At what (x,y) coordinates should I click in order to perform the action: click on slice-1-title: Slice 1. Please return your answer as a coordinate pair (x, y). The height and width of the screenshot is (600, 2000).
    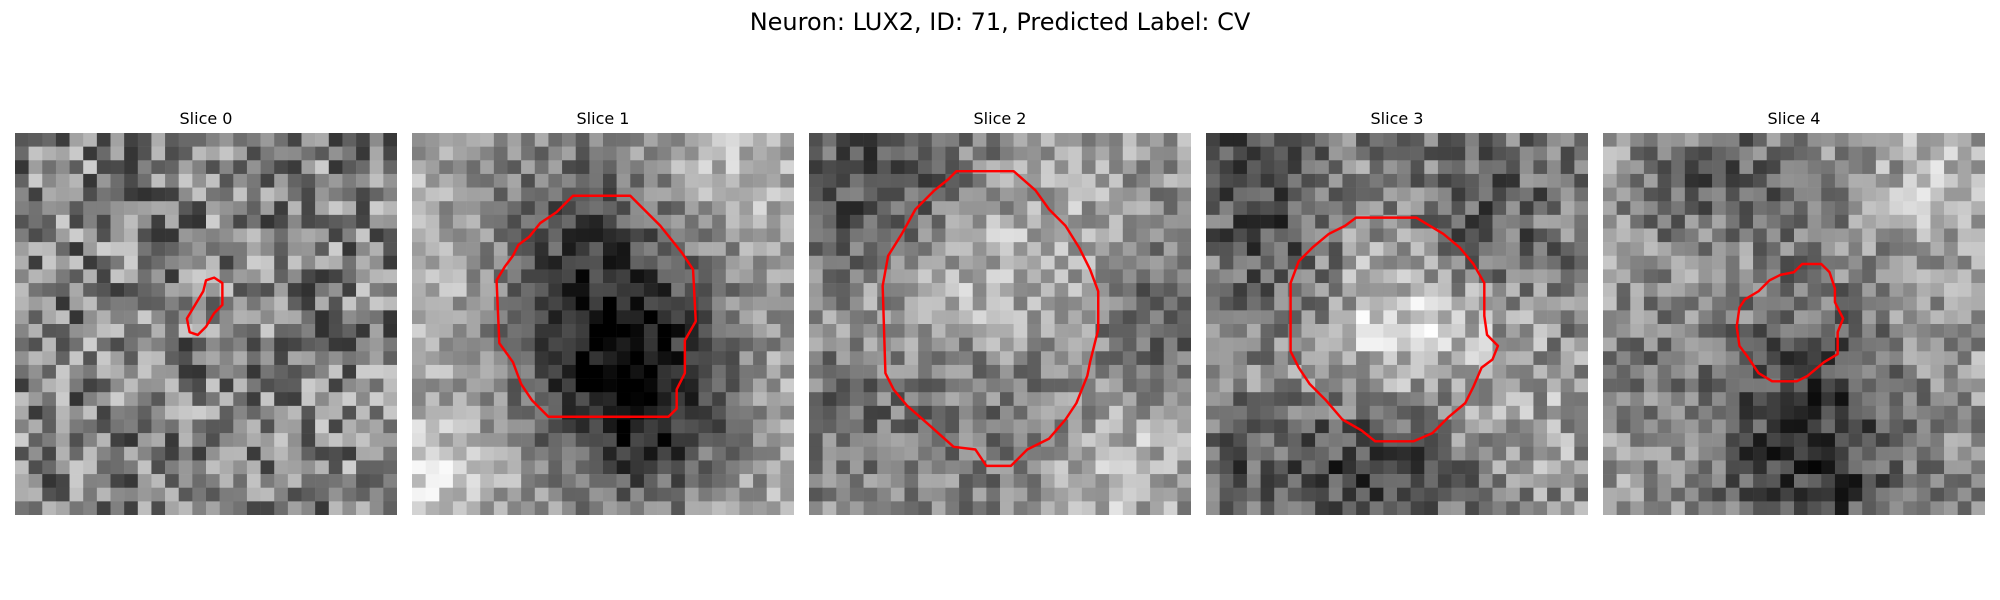
    Looking at the image, I should click on (603, 118).